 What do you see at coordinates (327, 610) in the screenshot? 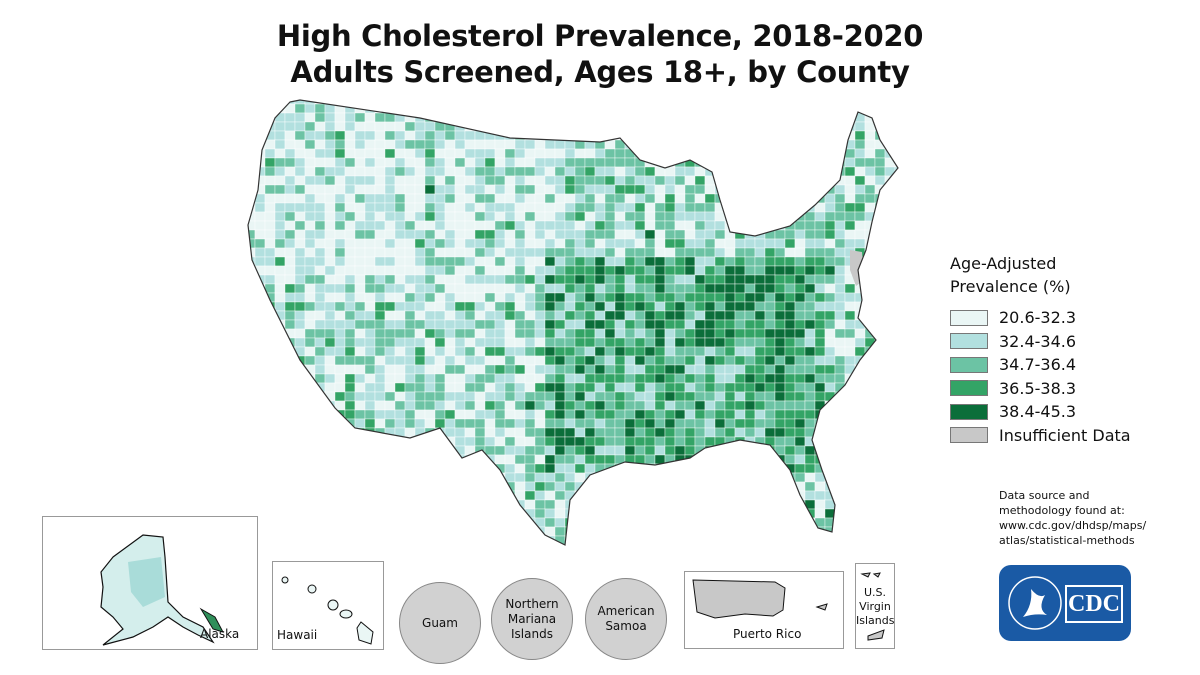
I see `hawaii-shape` at bounding box center [327, 610].